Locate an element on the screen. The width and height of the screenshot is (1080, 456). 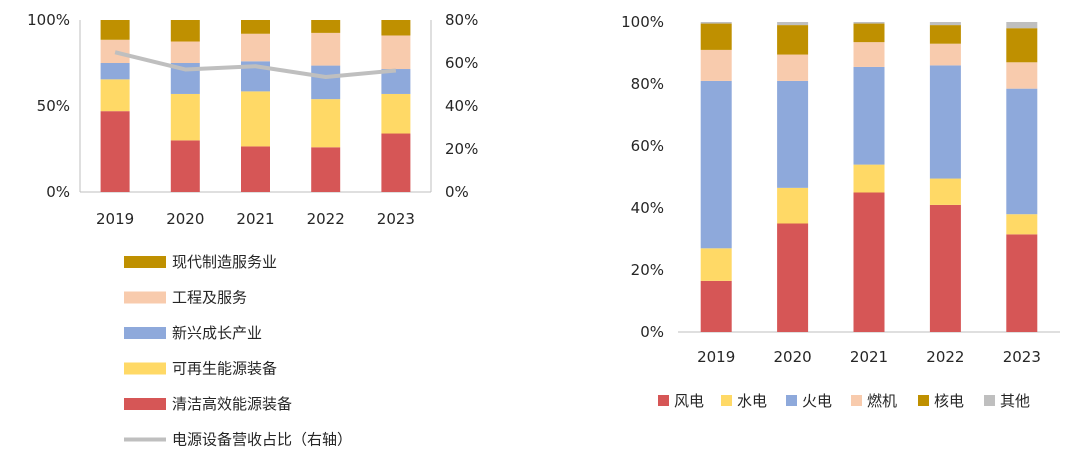
y2-tick-label: 60% is located at coordinates (461, 63).